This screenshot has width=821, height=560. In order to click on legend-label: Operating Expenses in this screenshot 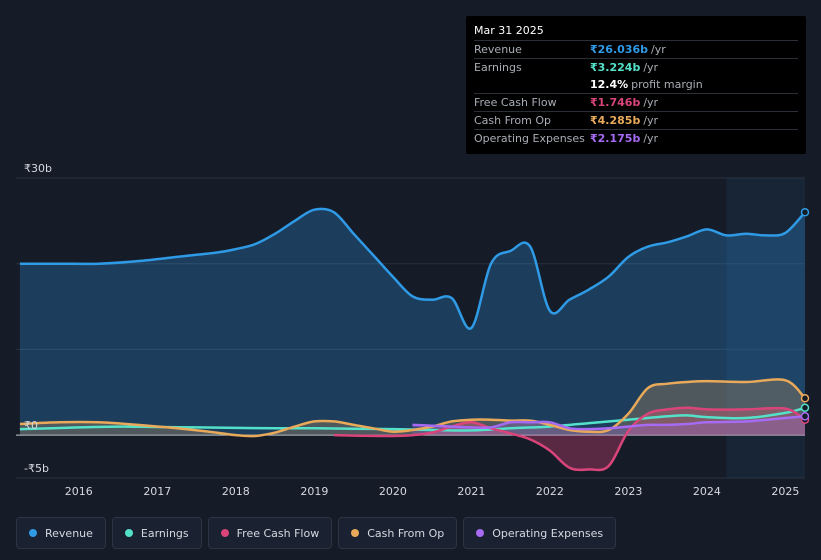, I will do `click(548, 533)`.